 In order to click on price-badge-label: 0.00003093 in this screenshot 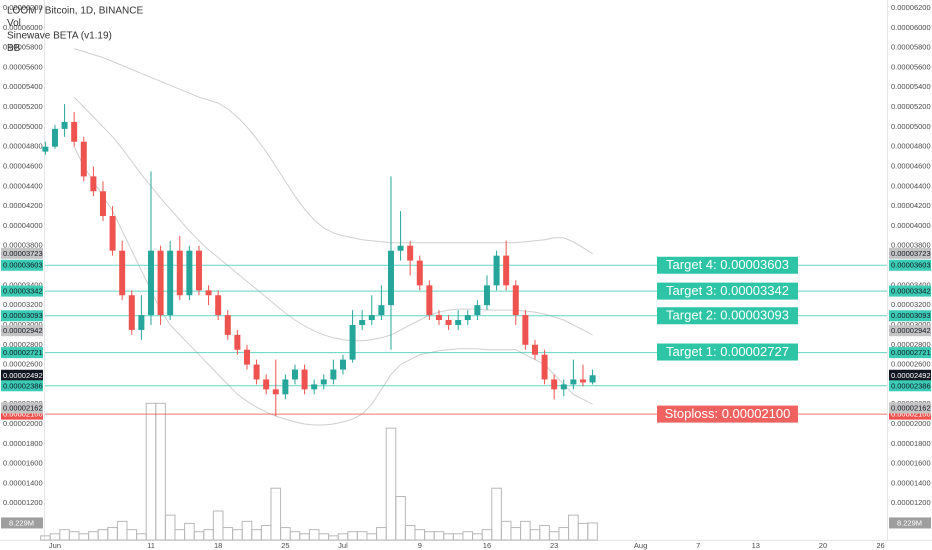, I will do `click(911, 315)`.